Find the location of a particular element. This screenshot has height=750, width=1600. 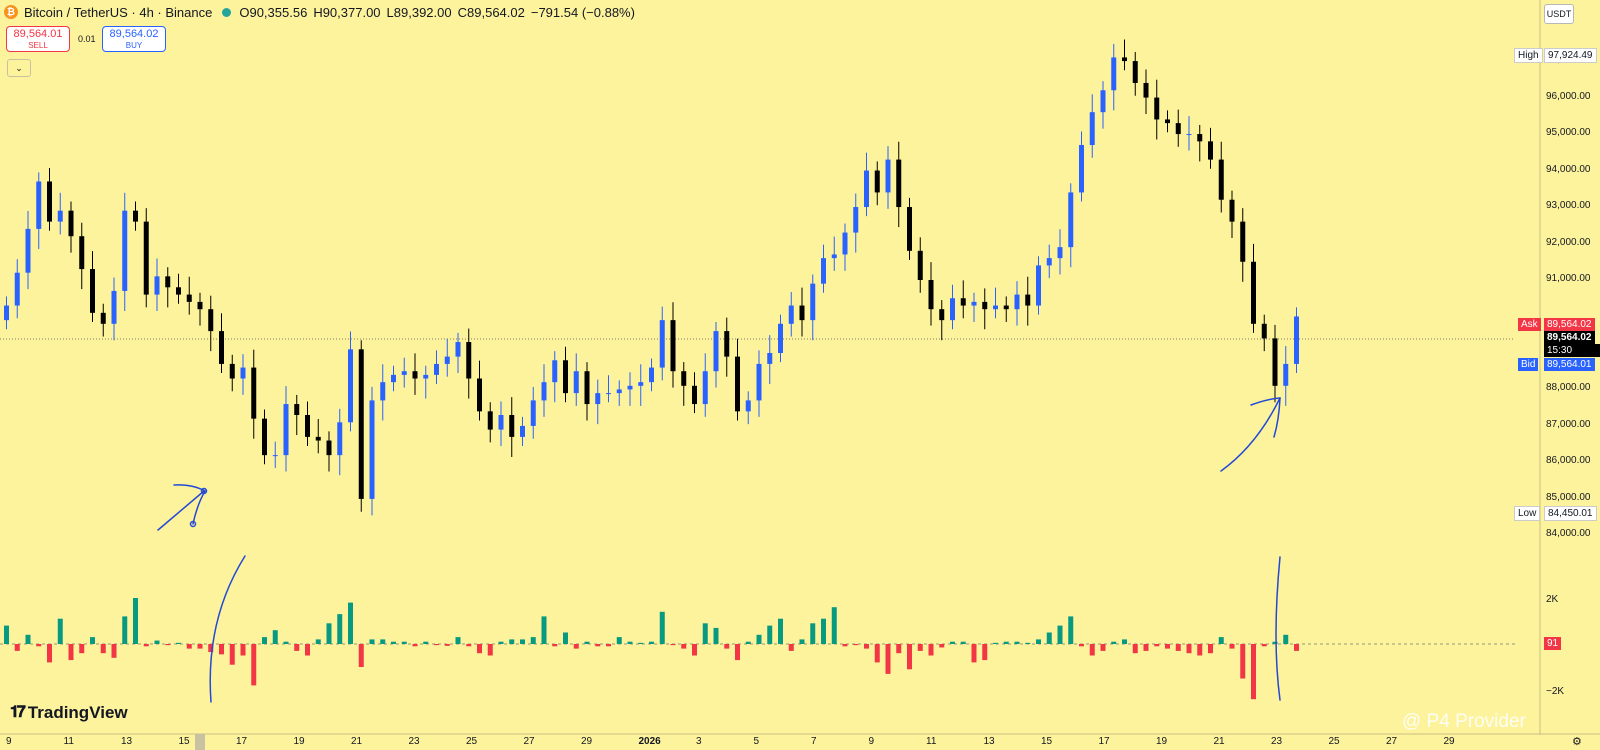

bid-label: Bid is located at coordinates (1528, 364).